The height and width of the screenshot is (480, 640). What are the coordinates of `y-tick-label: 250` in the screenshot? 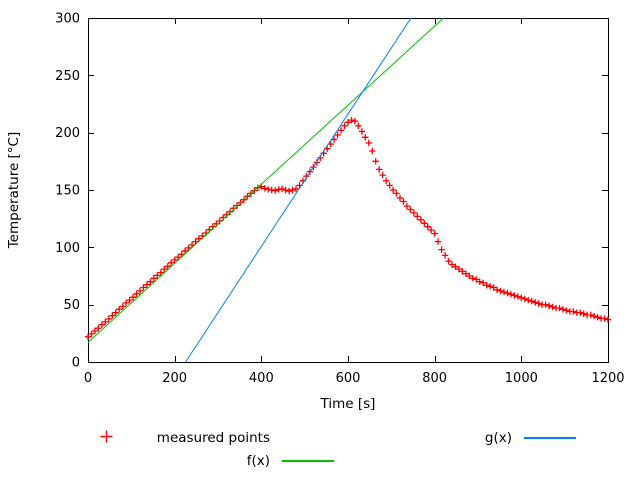 It's located at (67, 76).